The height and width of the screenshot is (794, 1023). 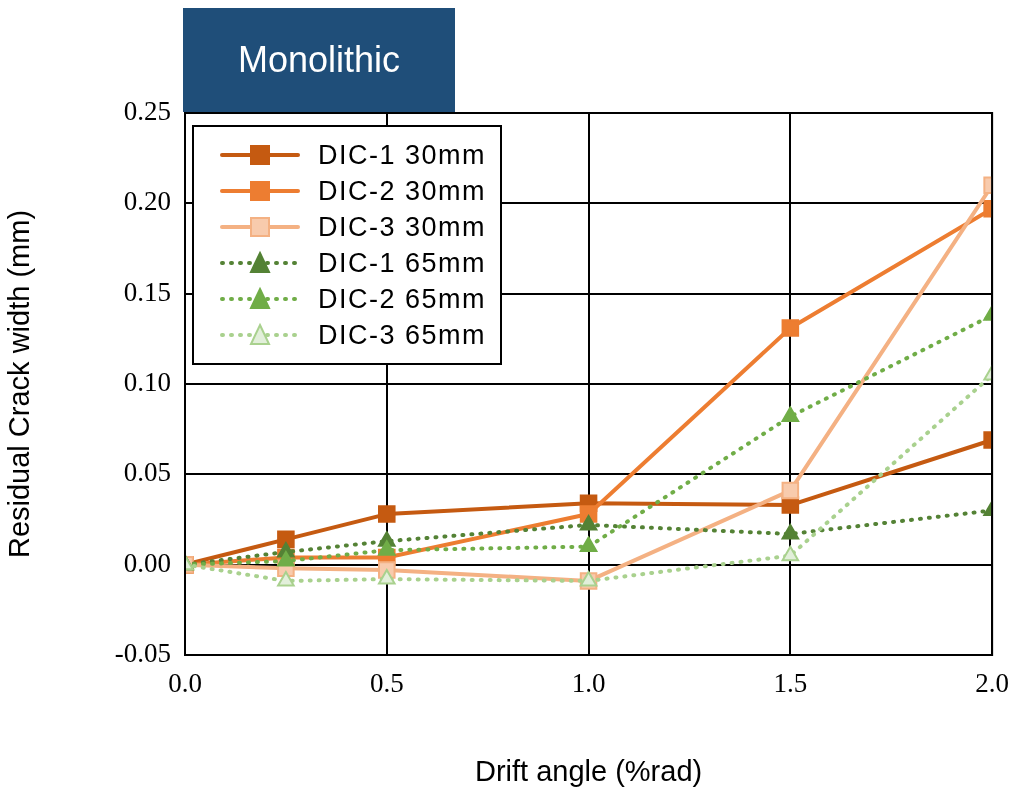 What do you see at coordinates (992, 683) in the screenshot?
I see `x-tick-label: 2.0` at bounding box center [992, 683].